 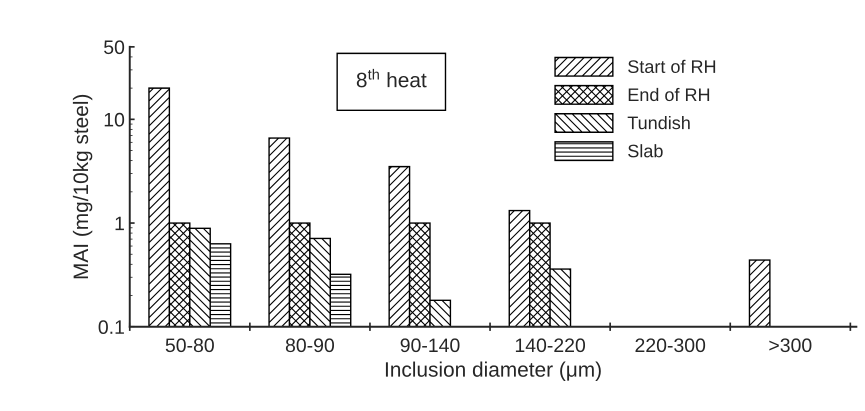 I want to click on x-tick-label: 220-300, so click(x=671, y=345).